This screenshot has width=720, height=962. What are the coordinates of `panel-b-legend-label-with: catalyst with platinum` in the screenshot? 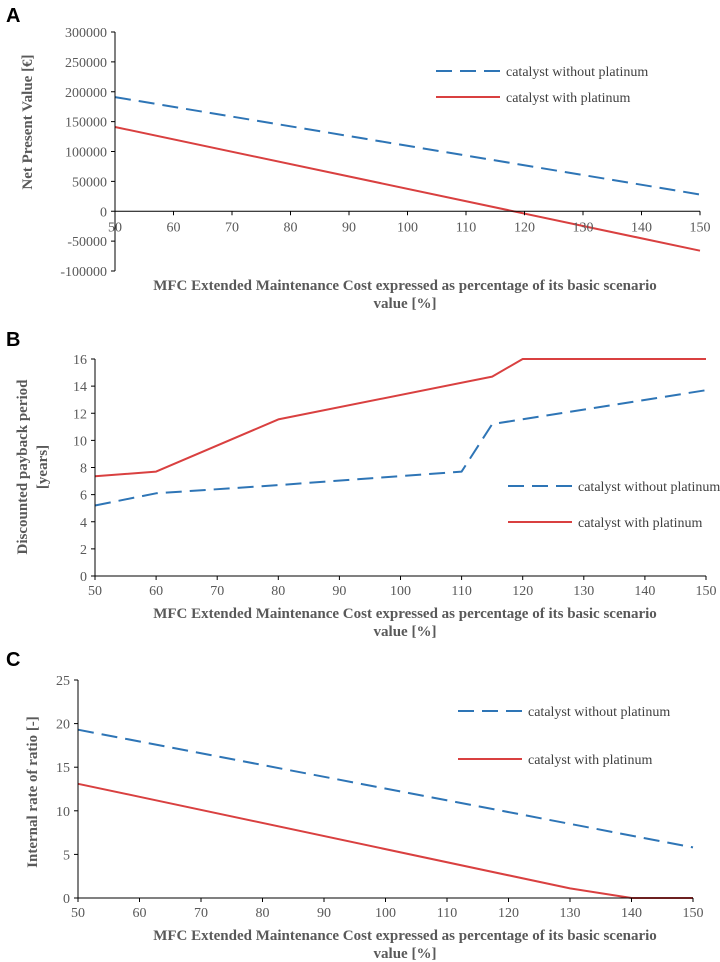 It's located at (640, 523).